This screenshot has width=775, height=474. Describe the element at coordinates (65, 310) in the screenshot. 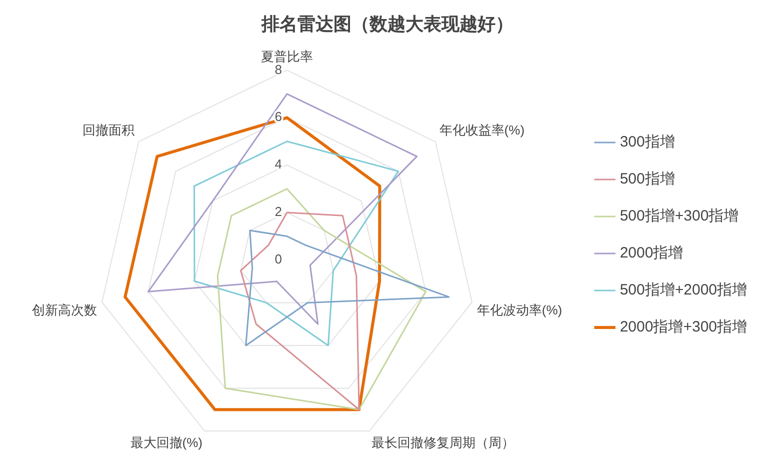

I see `spoke-label: 创新高次数` at that location.